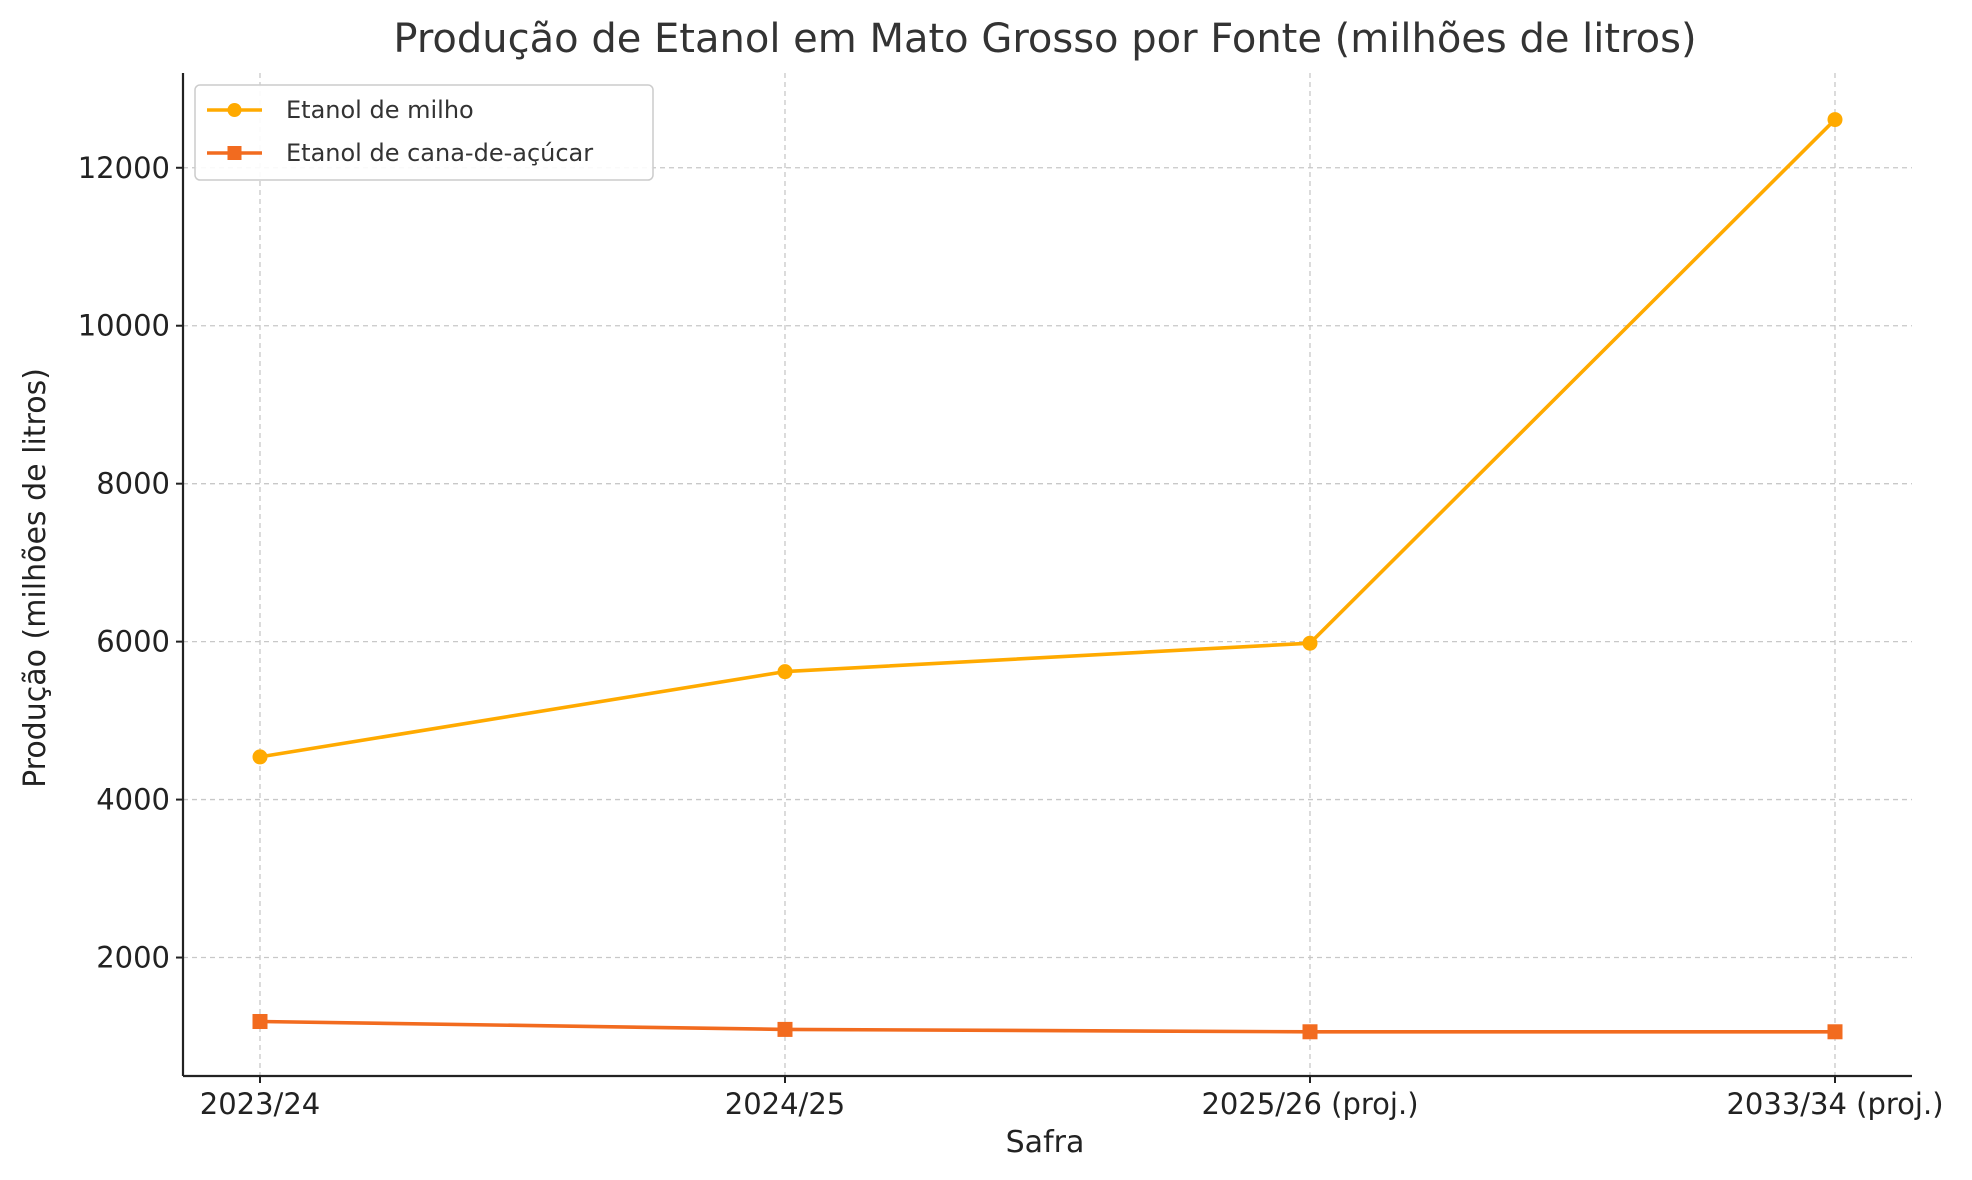 Image resolution: width=1972 pixels, height=1180 pixels. I want to click on y-tick-label: 12000, so click(124, 168).